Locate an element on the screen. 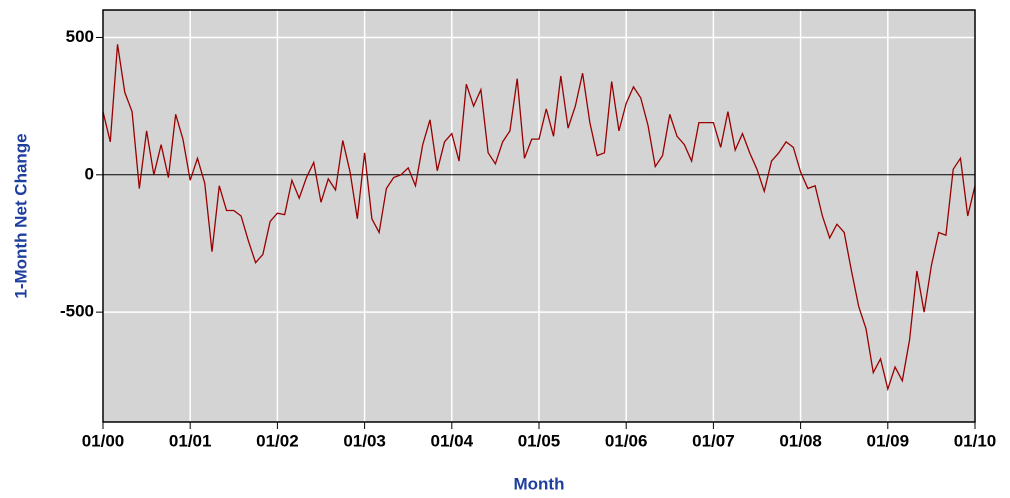 The height and width of the screenshot is (498, 1010). x-tick-label: 01/06 is located at coordinates (626, 440).